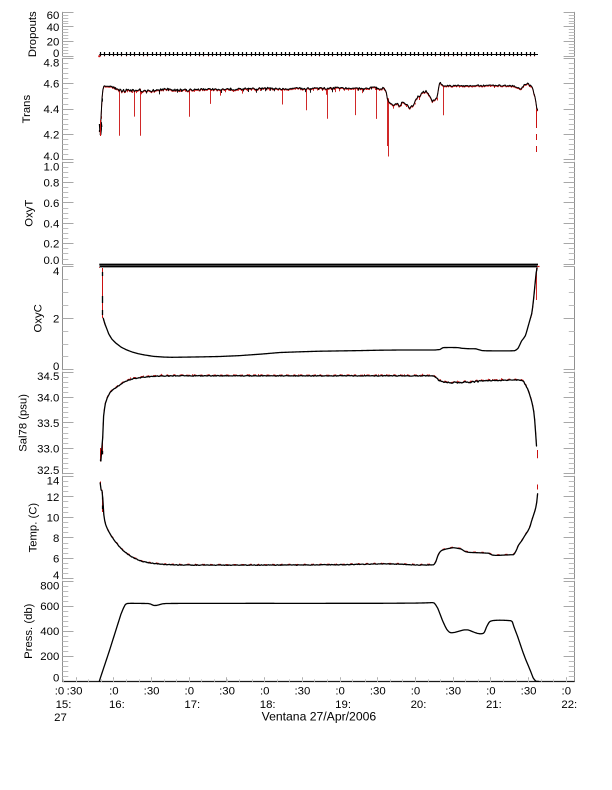 The height and width of the screenshot is (790, 612). I want to click on svg-text: 19:, so click(343, 705).